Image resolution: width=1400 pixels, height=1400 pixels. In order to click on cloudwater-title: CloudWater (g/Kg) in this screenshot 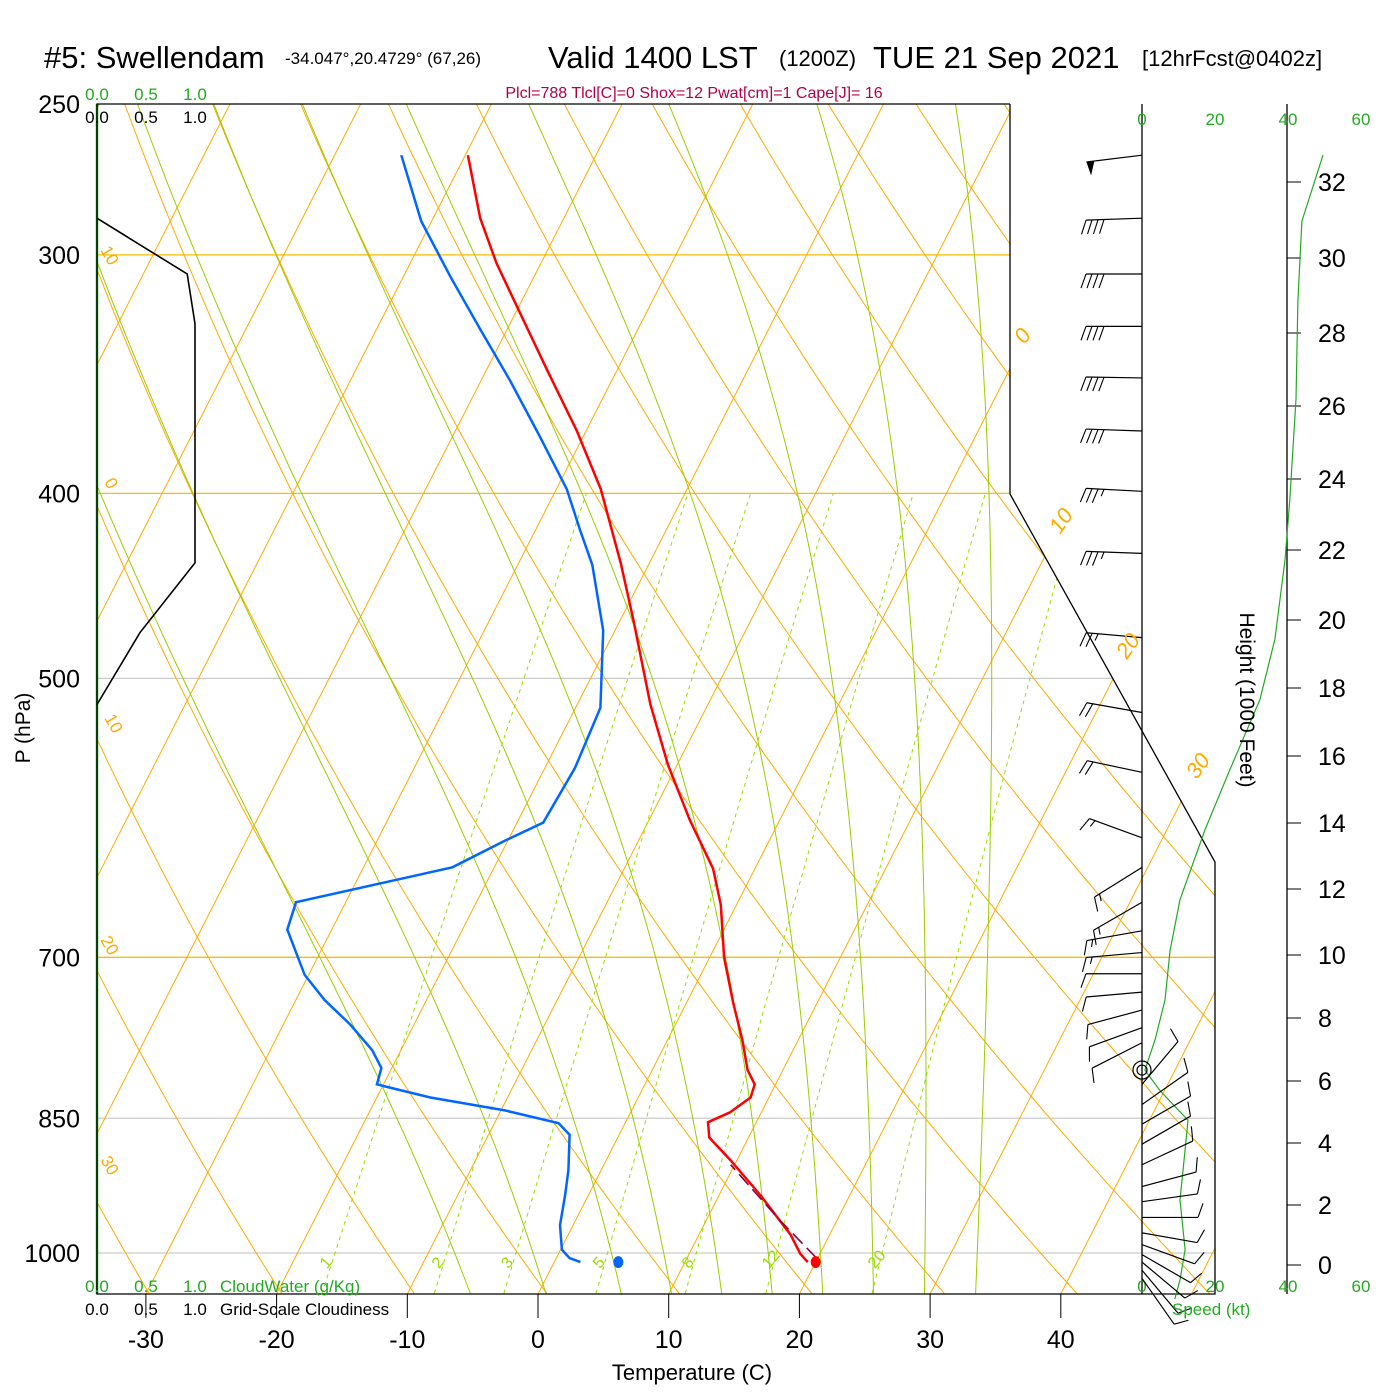, I will do `click(290, 1286)`.